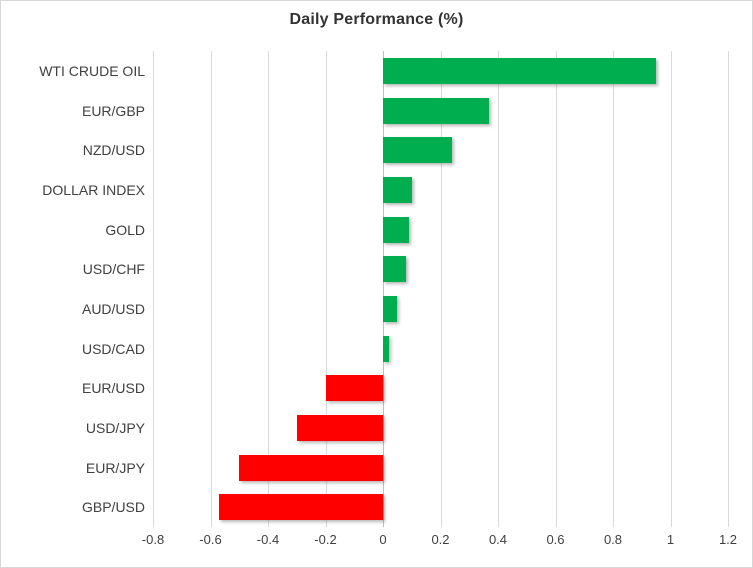 This screenshot has width=753, height=568. I want to click on category-label-usd-jpy: USD/JPY, so click(115, 427).